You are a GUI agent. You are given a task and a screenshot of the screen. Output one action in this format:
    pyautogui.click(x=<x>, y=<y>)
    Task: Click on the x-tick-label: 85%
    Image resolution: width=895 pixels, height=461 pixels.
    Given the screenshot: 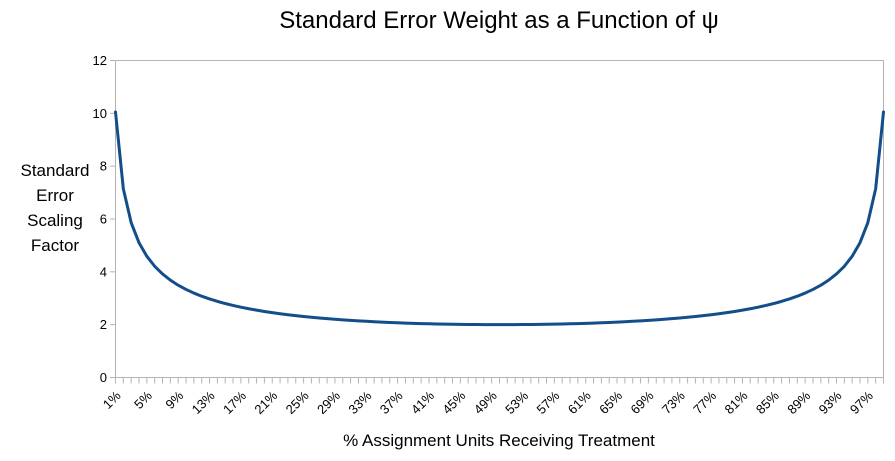 What is the action you would take?
    pyautogui.click(x=767, y=402)
    